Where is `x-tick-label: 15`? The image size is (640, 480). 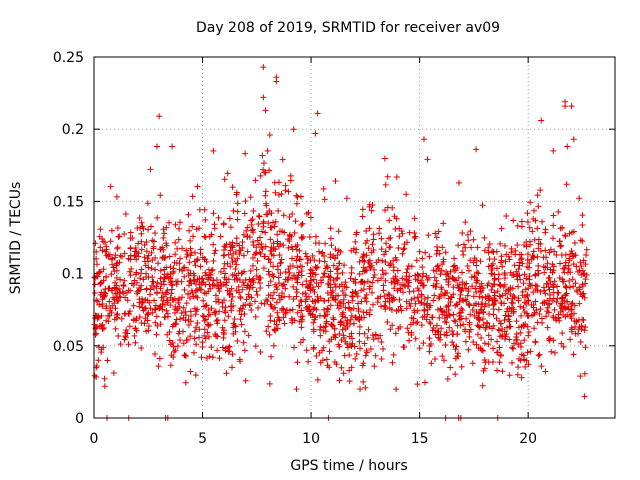
x-tick-label: 15 is located at coordinates (420, 439).